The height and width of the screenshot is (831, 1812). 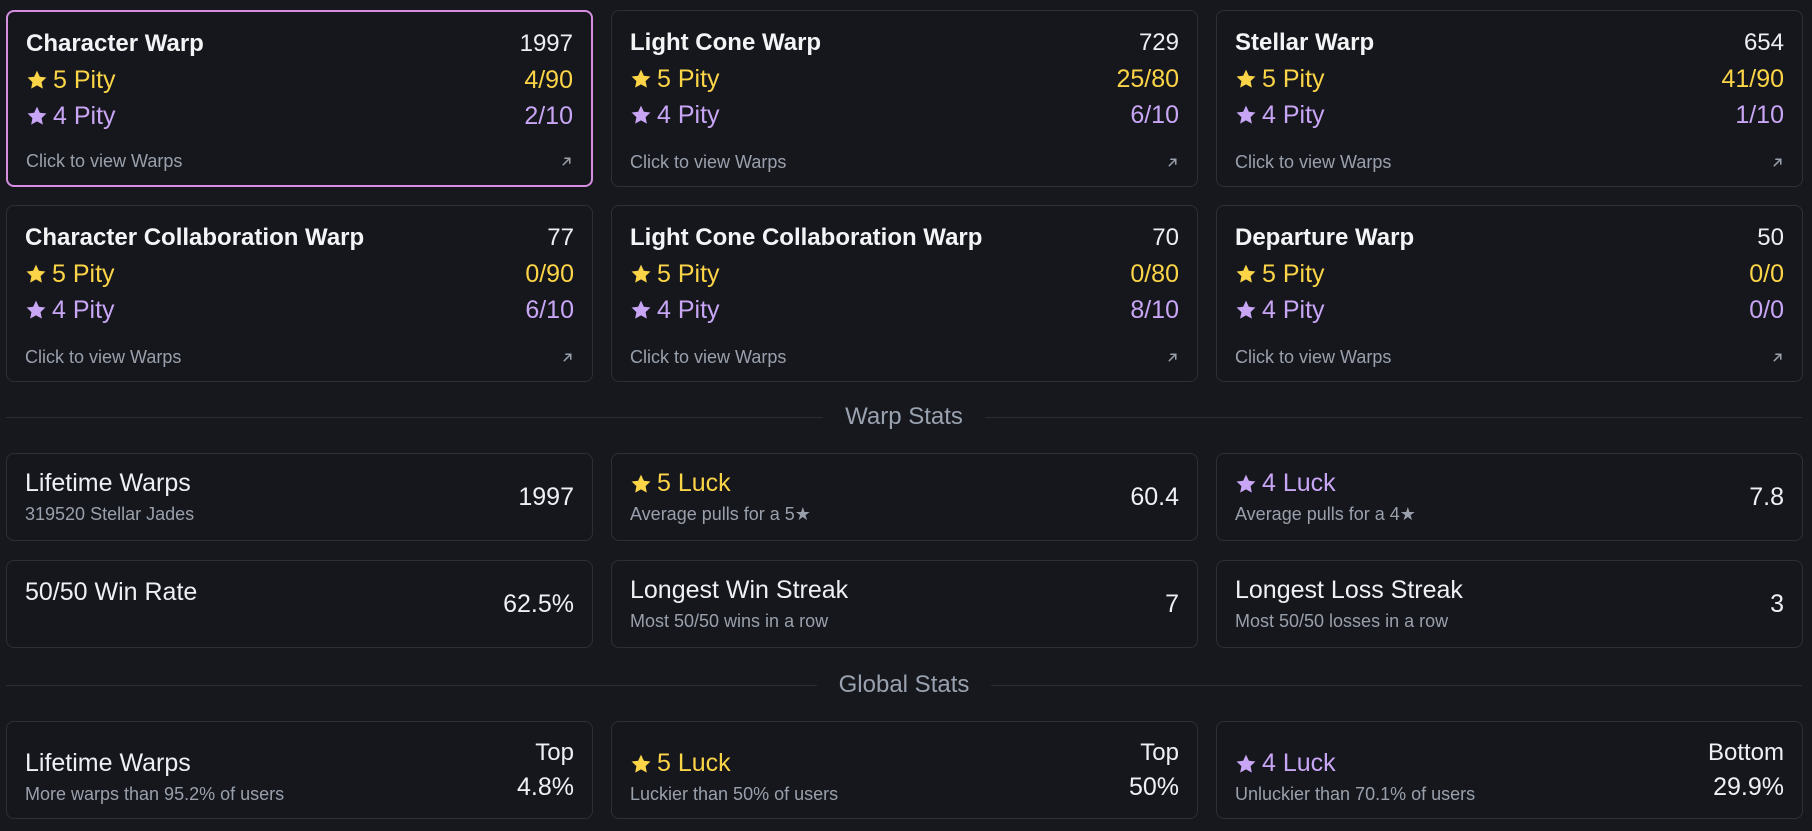 What do you see at coordinates (1325, 237) in the screenshot?
I see `banner-title: Departure Warp` at bounding box center [1325, 237].